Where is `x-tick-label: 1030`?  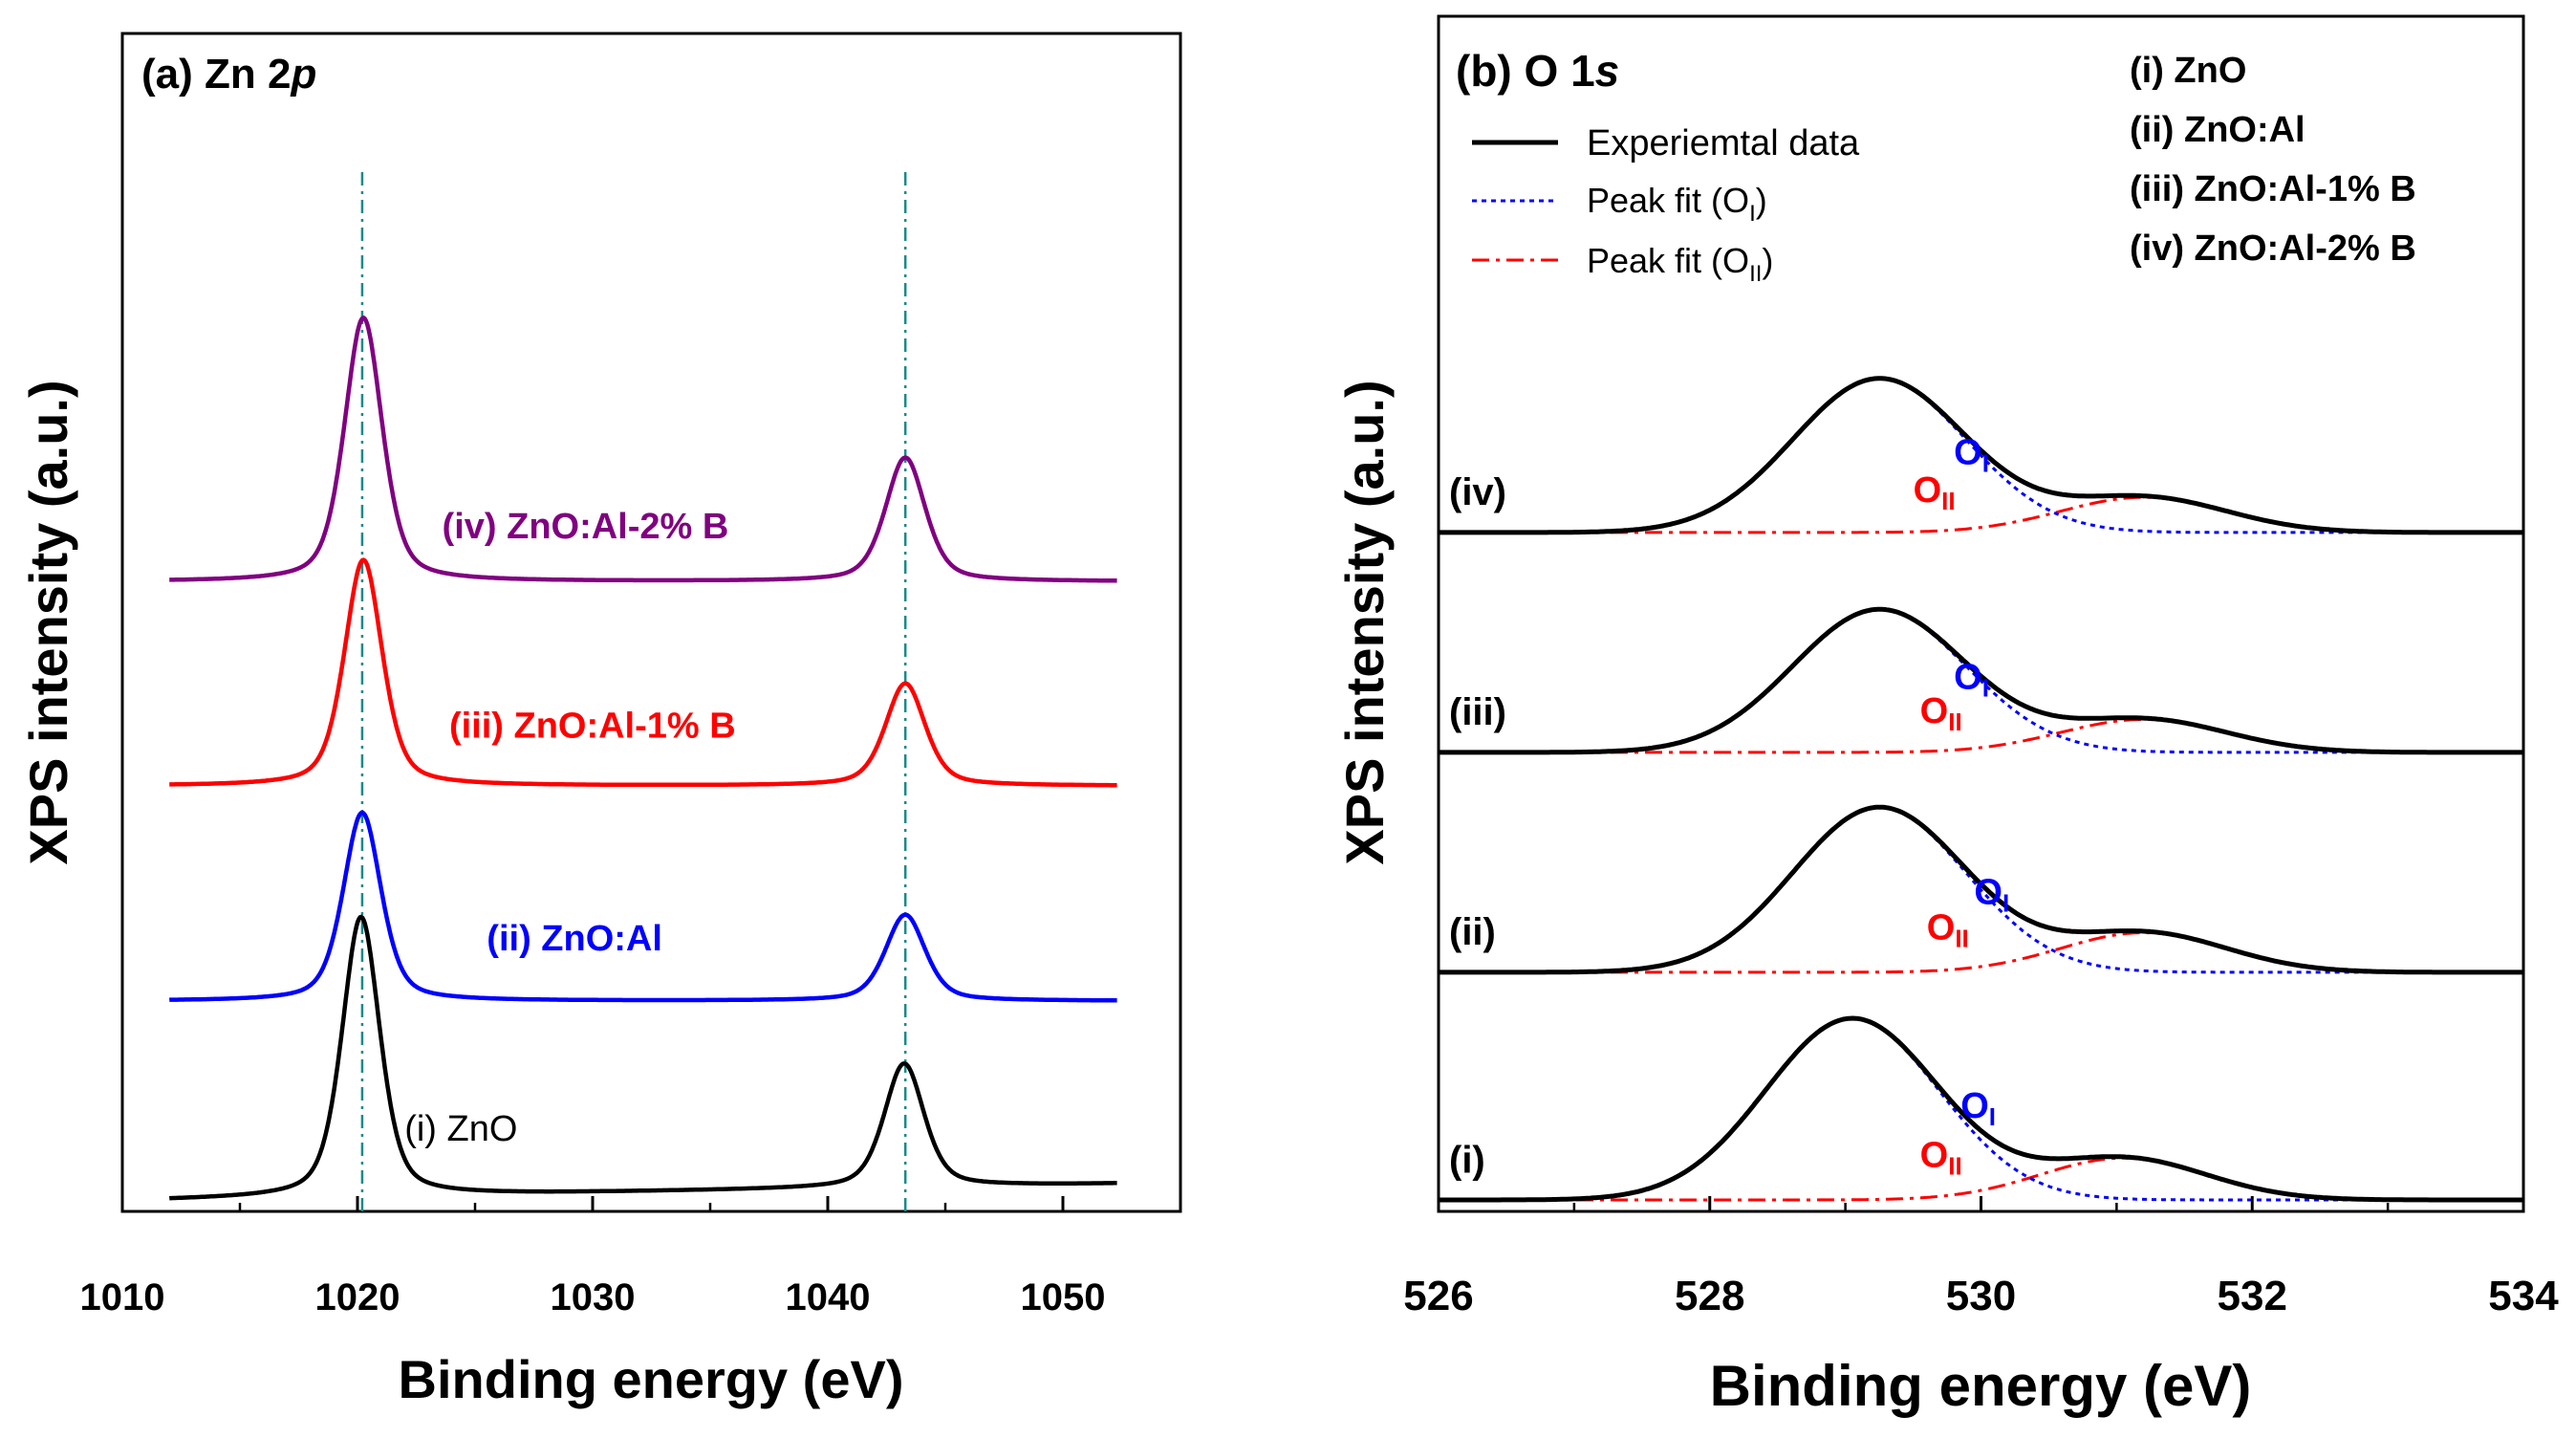 x-tick-label: 1030 is located at coordinates (593, 1297).